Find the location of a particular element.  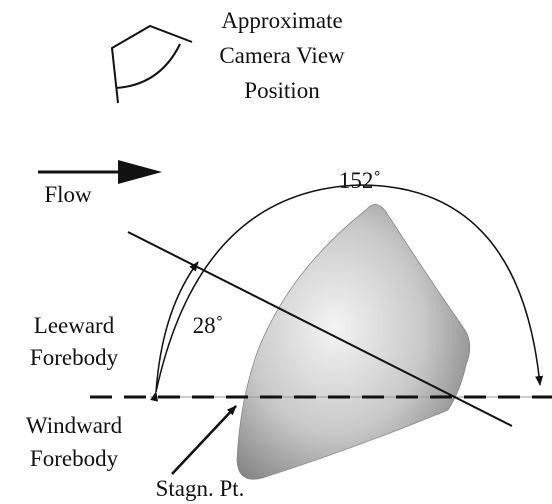

region-label: Windward is located at coordinates (74, 425).